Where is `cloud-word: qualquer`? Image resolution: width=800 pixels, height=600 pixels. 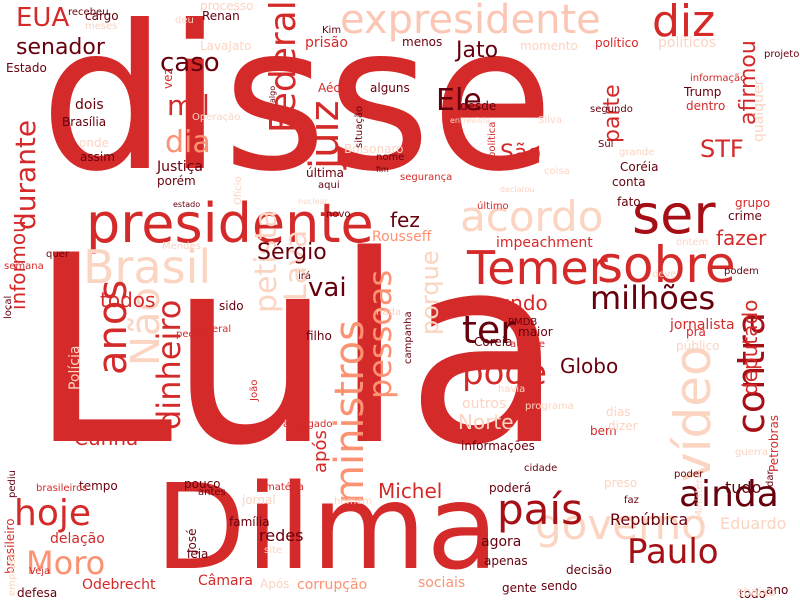
cloud-word: qualquer is located at coordinates (759, 110).